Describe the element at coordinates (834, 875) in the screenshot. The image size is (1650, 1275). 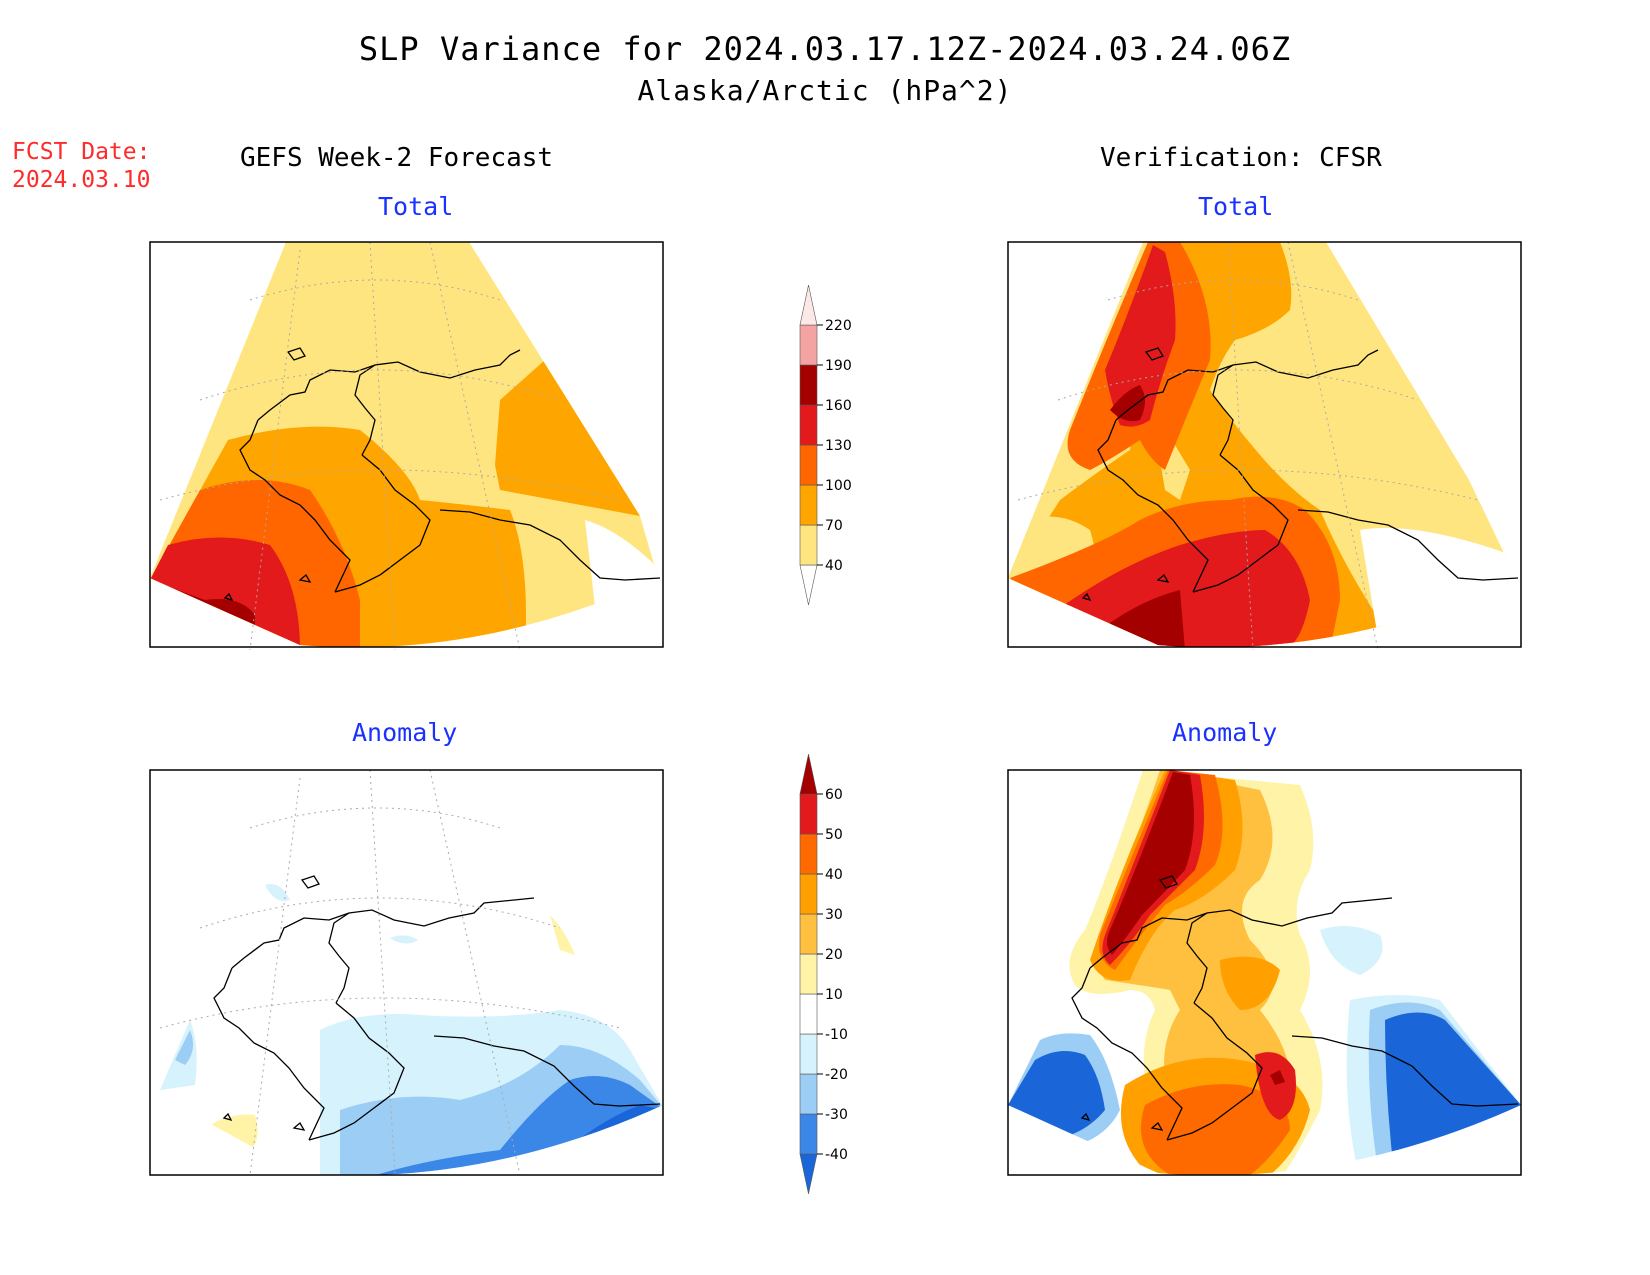
I see `colorbar-anomaly-label-7: 40` at that location.